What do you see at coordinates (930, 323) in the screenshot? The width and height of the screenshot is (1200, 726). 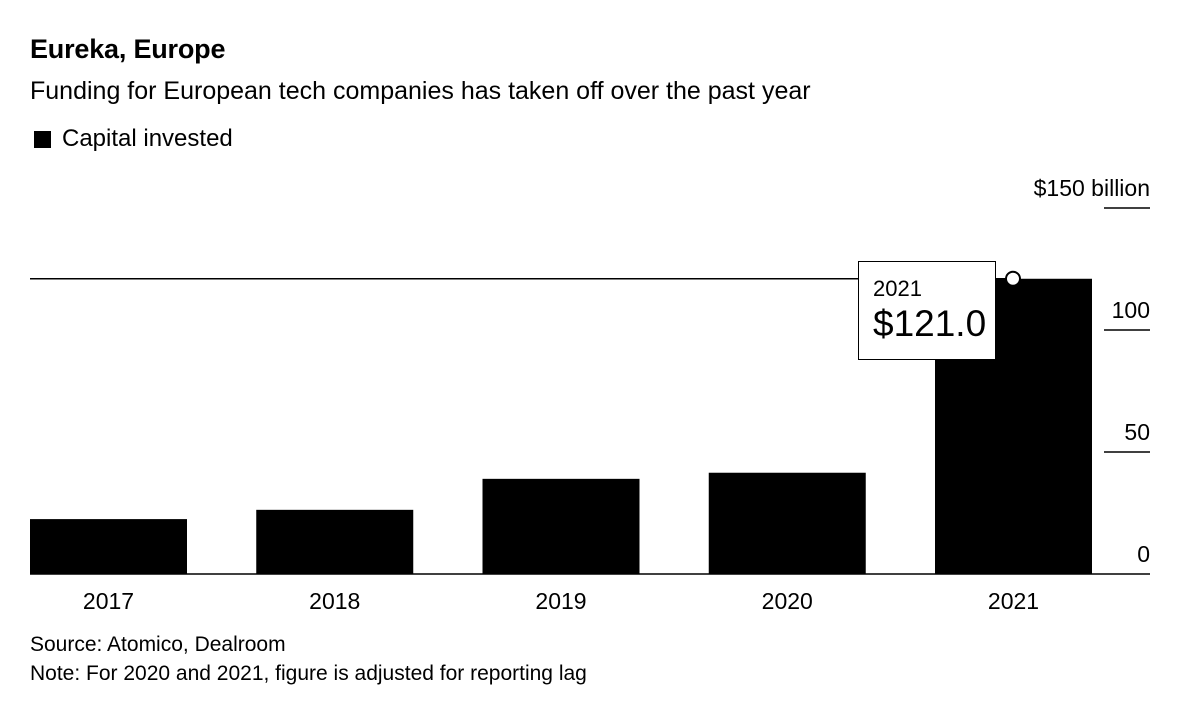 I see `tooltip-value: $121.0` at bounding box center [930, 323].